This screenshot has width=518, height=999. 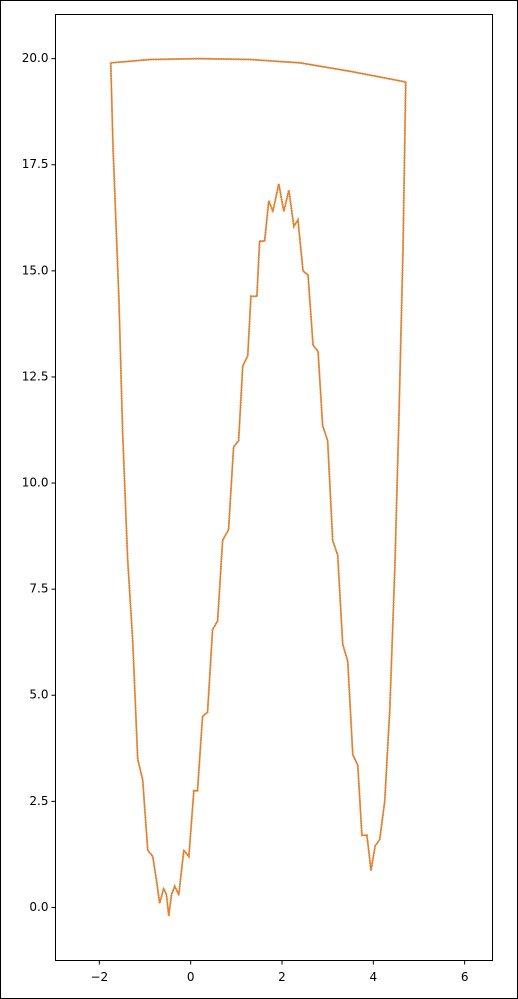 I want to click on y-tick-label: 17.5, so click(x=35, y=164).